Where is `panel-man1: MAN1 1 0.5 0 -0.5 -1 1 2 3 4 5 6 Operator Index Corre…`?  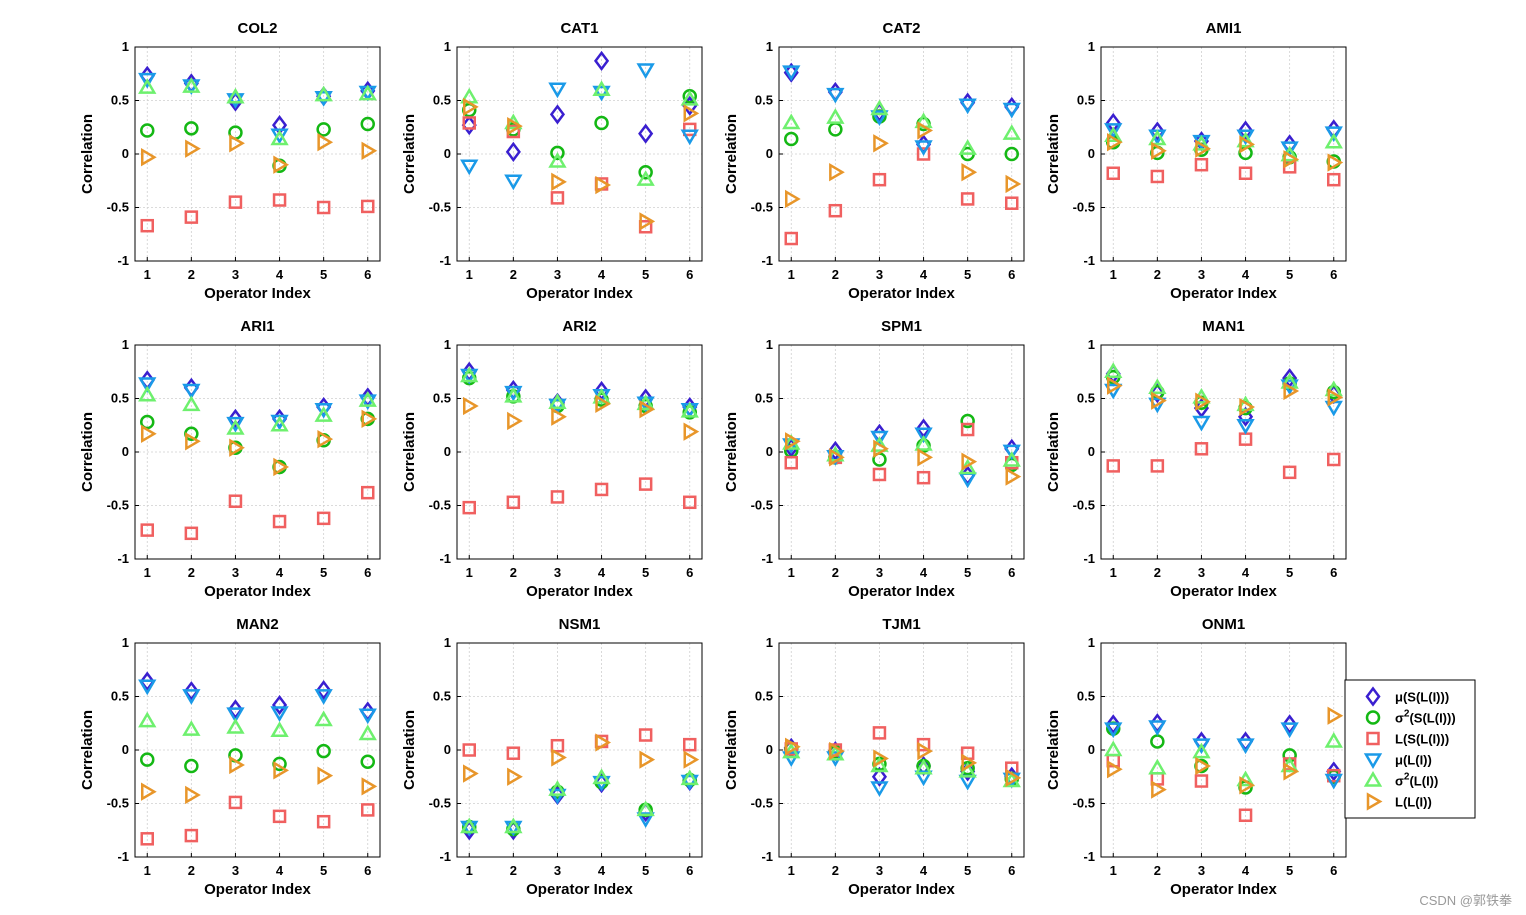 panel-man1: MAN1 1 0.5 0 -0.5 -1 1 2 3 4 5 6 Operator Index Corre… is located at coordinates (1196, 459).